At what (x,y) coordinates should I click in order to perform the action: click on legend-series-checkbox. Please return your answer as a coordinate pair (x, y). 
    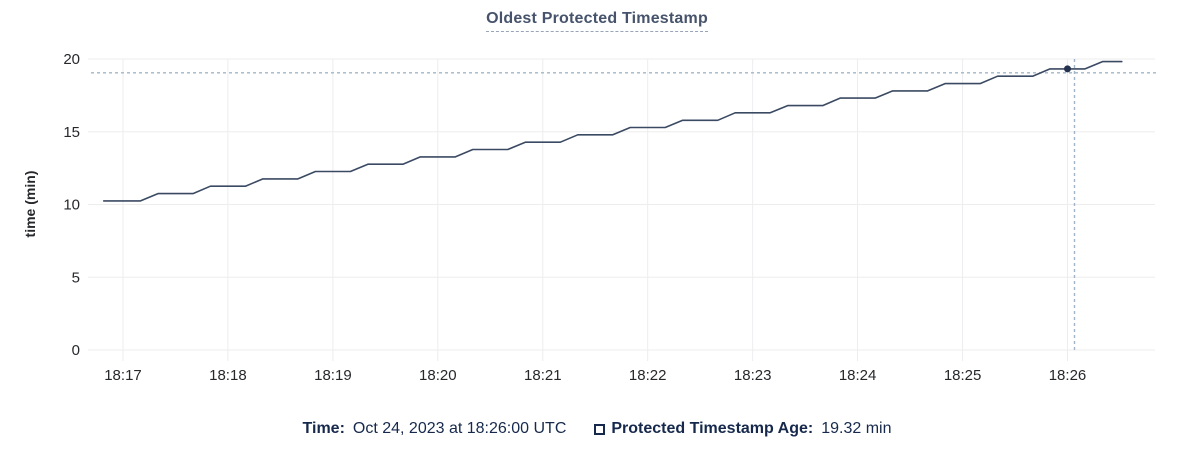
    Looking at the image, I should click on (600, 429).